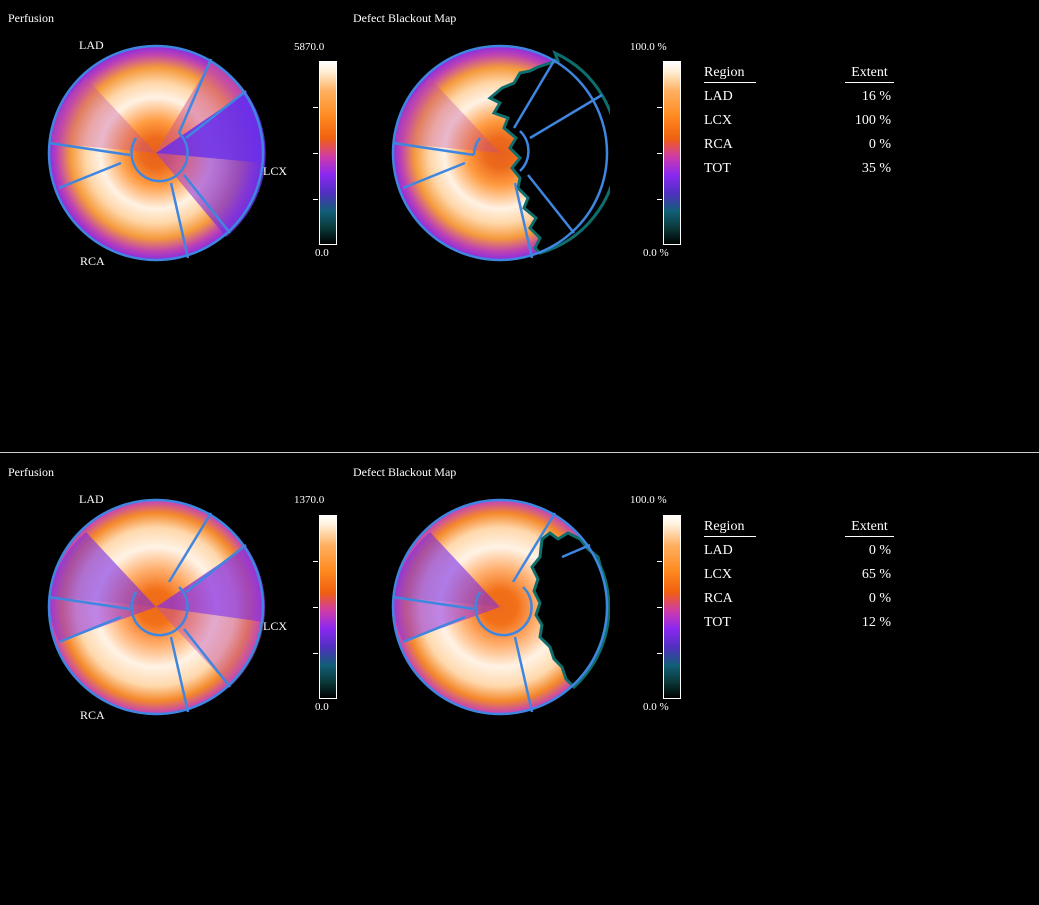 This screenshot has width=1039, height=905. Describe the element at coordinates (309, 500) in the screenshot. I see `perfusion-scale-max: 1370.0` at that location.